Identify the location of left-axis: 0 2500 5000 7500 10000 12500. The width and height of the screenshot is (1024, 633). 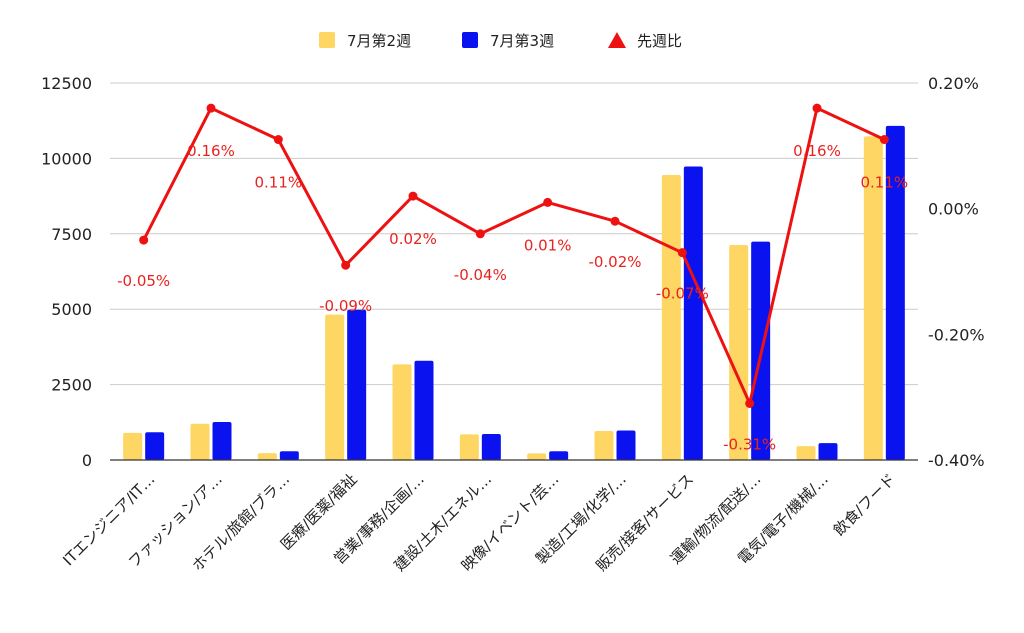
(66, 272).